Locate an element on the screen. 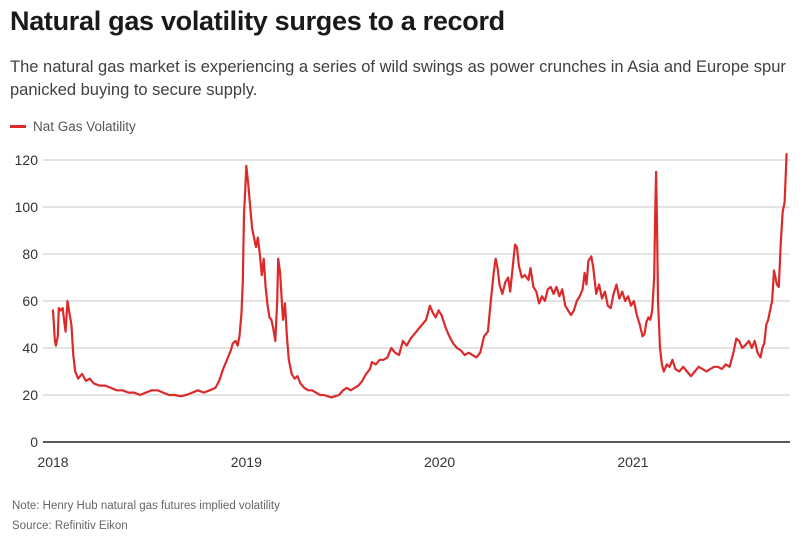 This screenshot has height=545, width=805. y-axis-tick-labels: 0 20 40 60 80 100 120 is located at coordinates (27, 301).